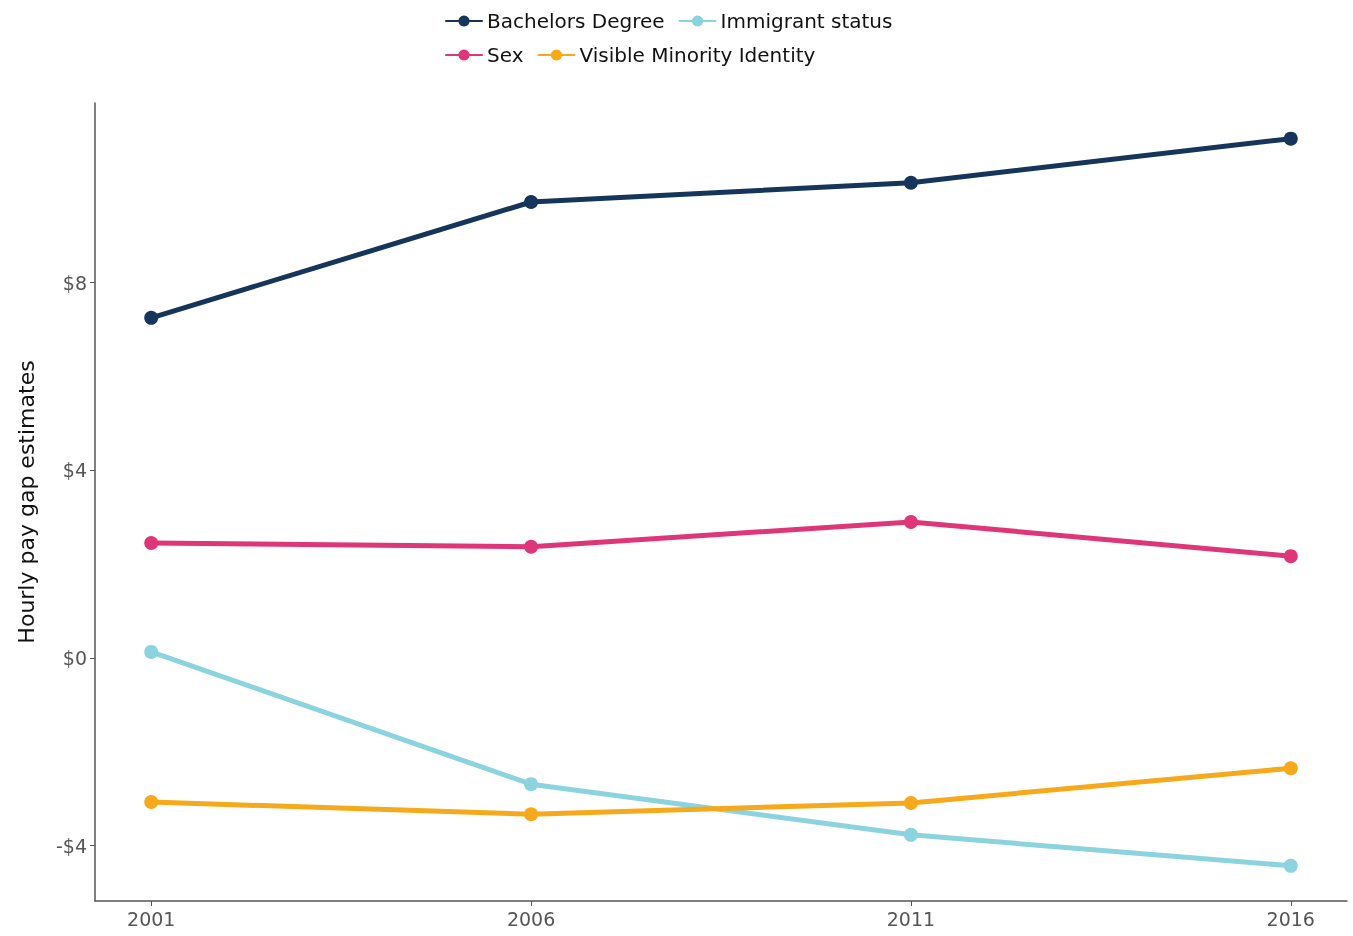 The image size is (1353, 936). Describe the element at coordinates (697, 55) in the screenshot. I see `legend-label: Visible Minority Identity` at that location.